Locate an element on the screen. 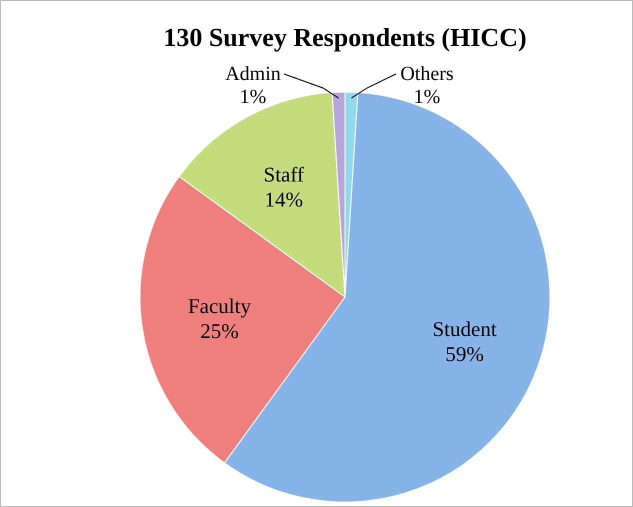  slice-label: Admin is located at coordinates (253, 74).